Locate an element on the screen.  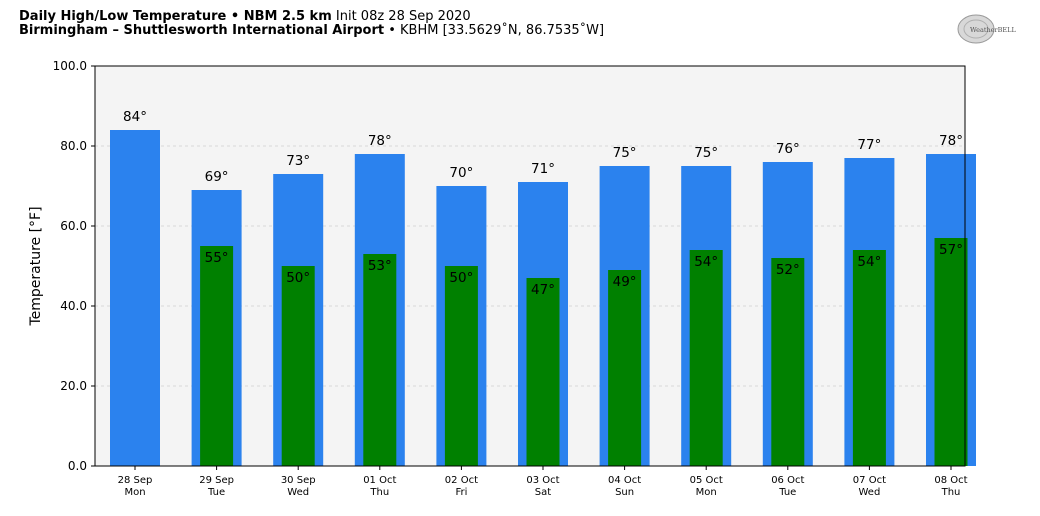
location-detail: • KBHM [33.5629˚N, 86.7535˚W] is located at coordinates (496, 30).